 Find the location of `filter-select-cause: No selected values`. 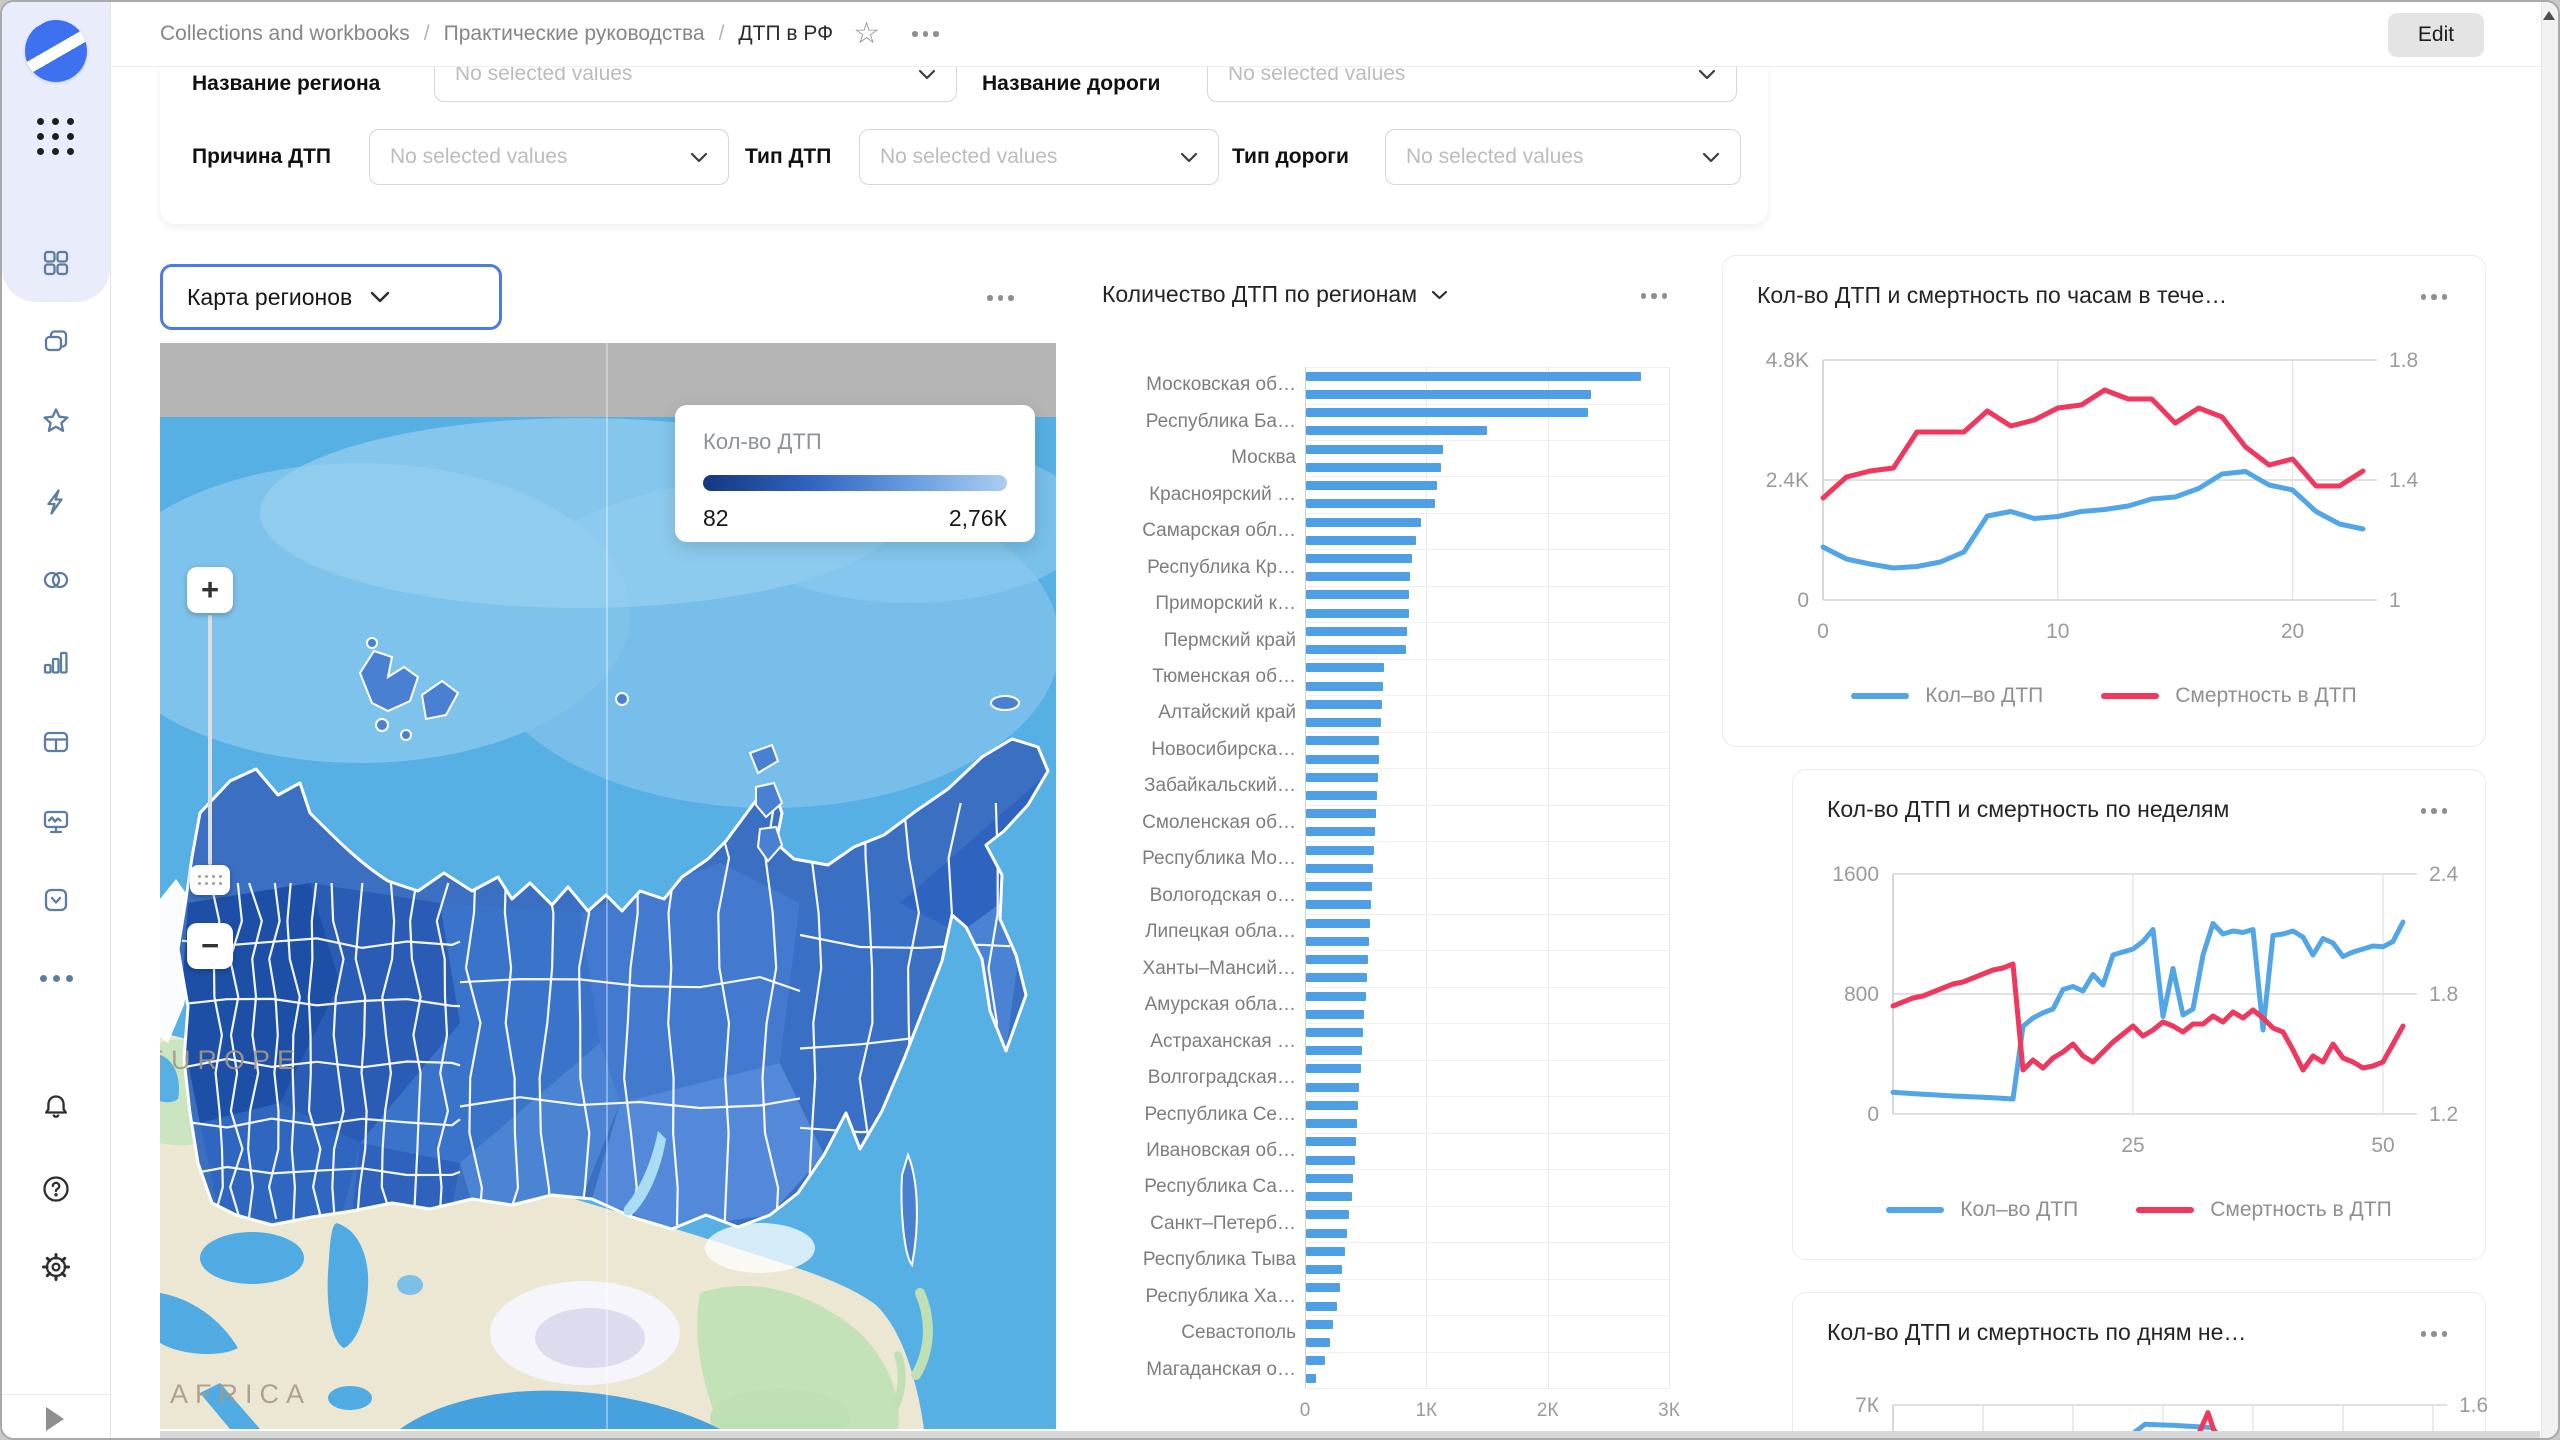

filter-select-cause: No selected values is located at coordinates (549, 157).